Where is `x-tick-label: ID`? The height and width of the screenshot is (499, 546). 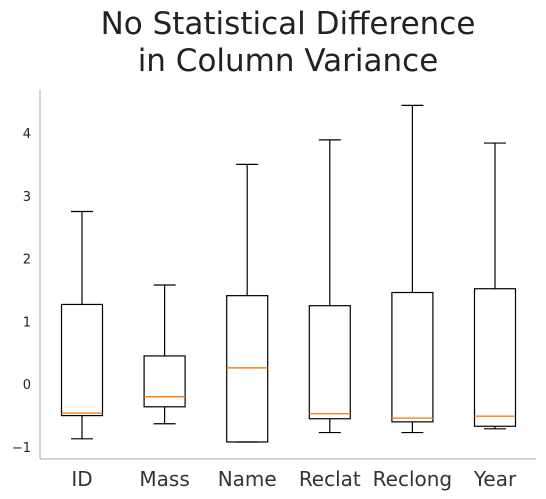
x-tick-label: ID is located at coordinates (81, 479).